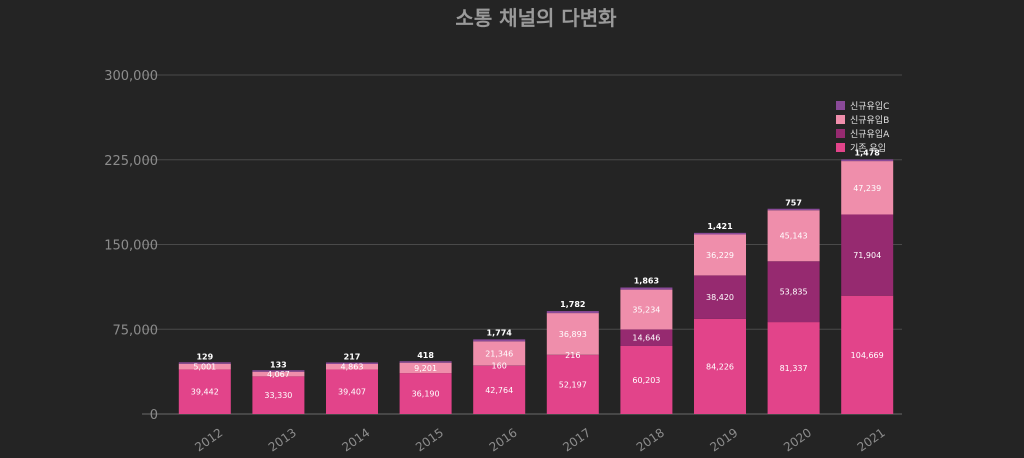 This screenshot has height=458, width=1024. What do you see at coordinates (539, 440) in the screenshot?
I see `x-axis: 2012 2013 2014 2015 2016 2017 2018 2019 2020 2021` at bounding box center [539, 440].